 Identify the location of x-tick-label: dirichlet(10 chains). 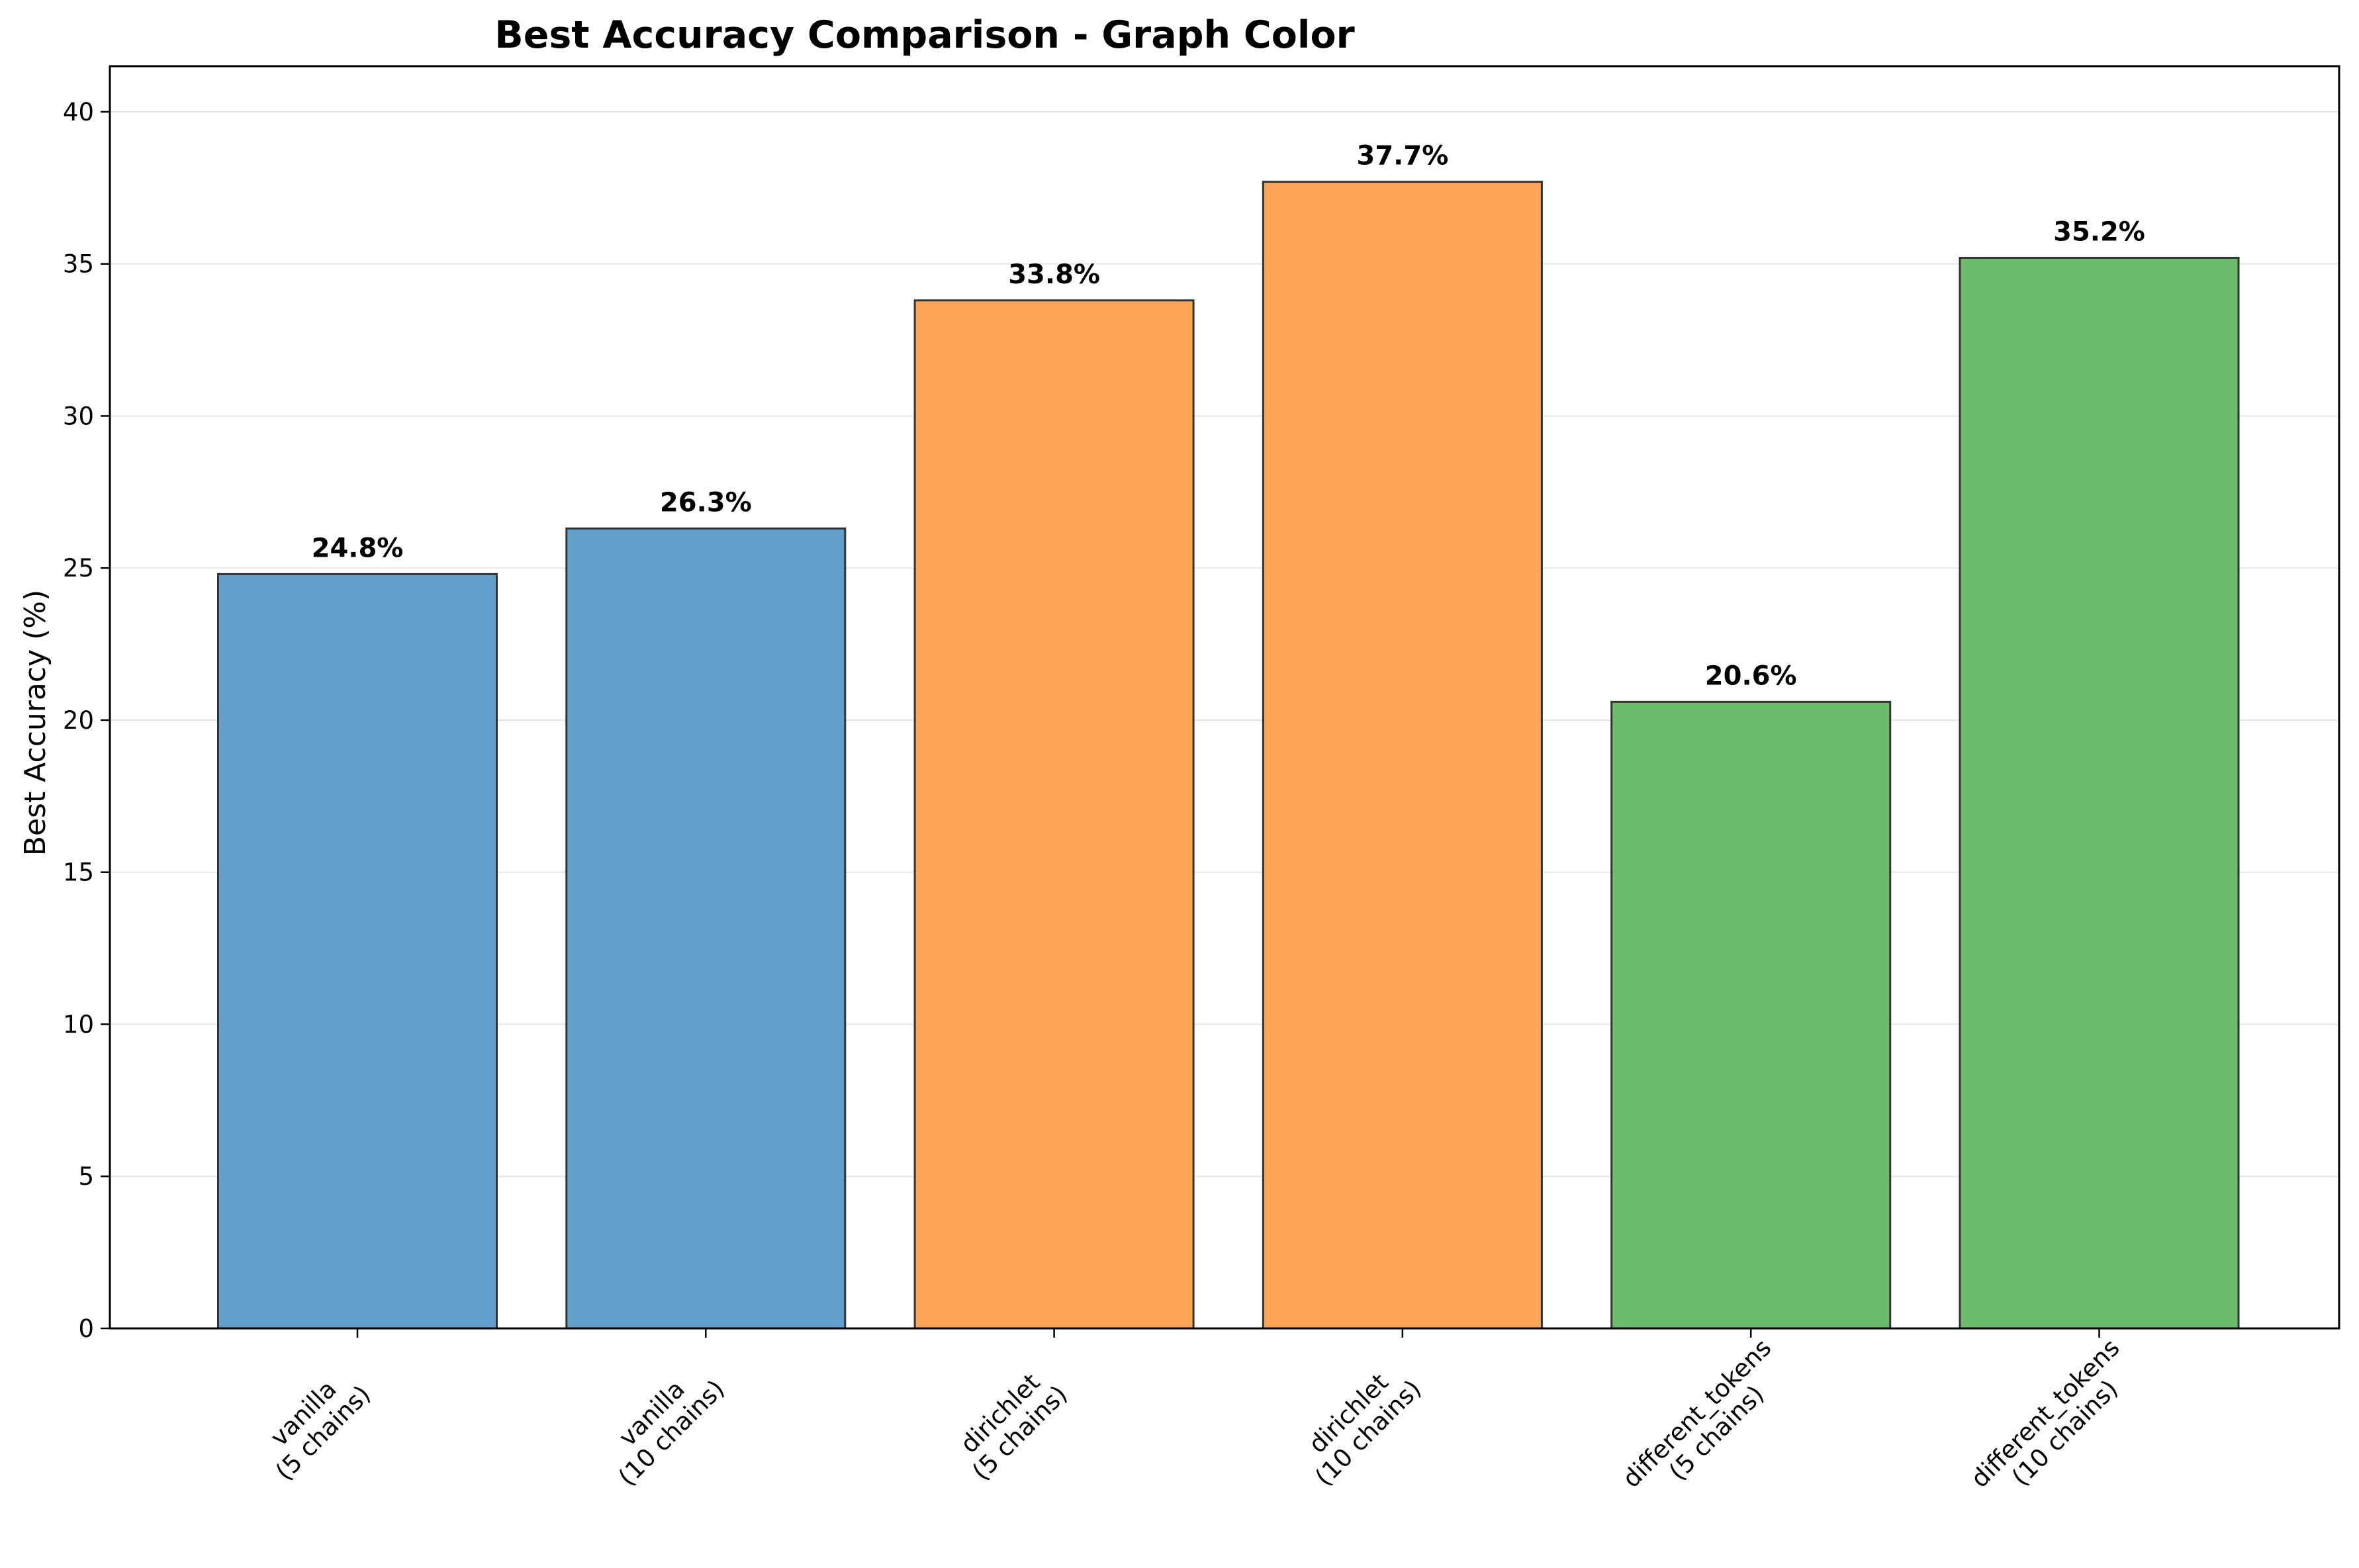
(1365, 1430).